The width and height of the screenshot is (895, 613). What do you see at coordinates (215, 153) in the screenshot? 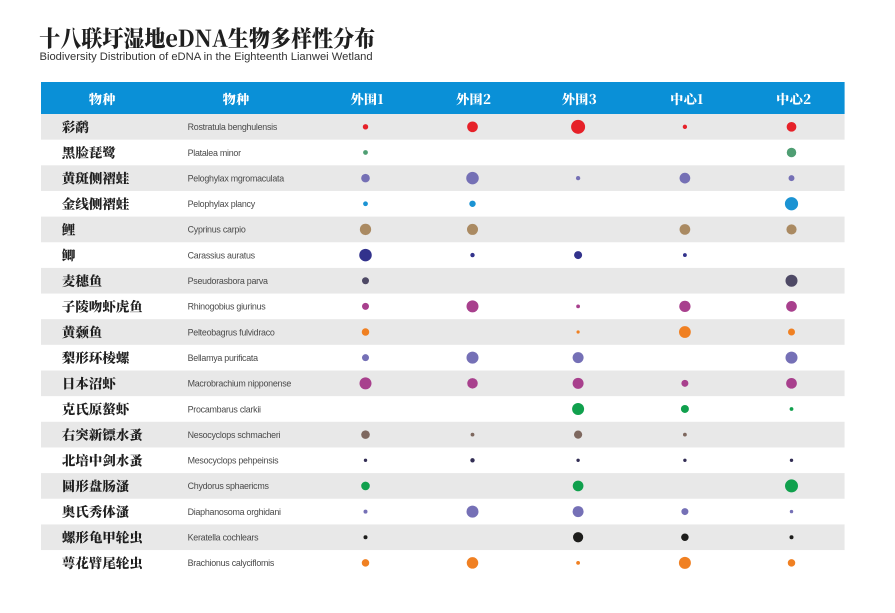
I see `svg-text: Platalea minor` at bounding box center [215, 153].